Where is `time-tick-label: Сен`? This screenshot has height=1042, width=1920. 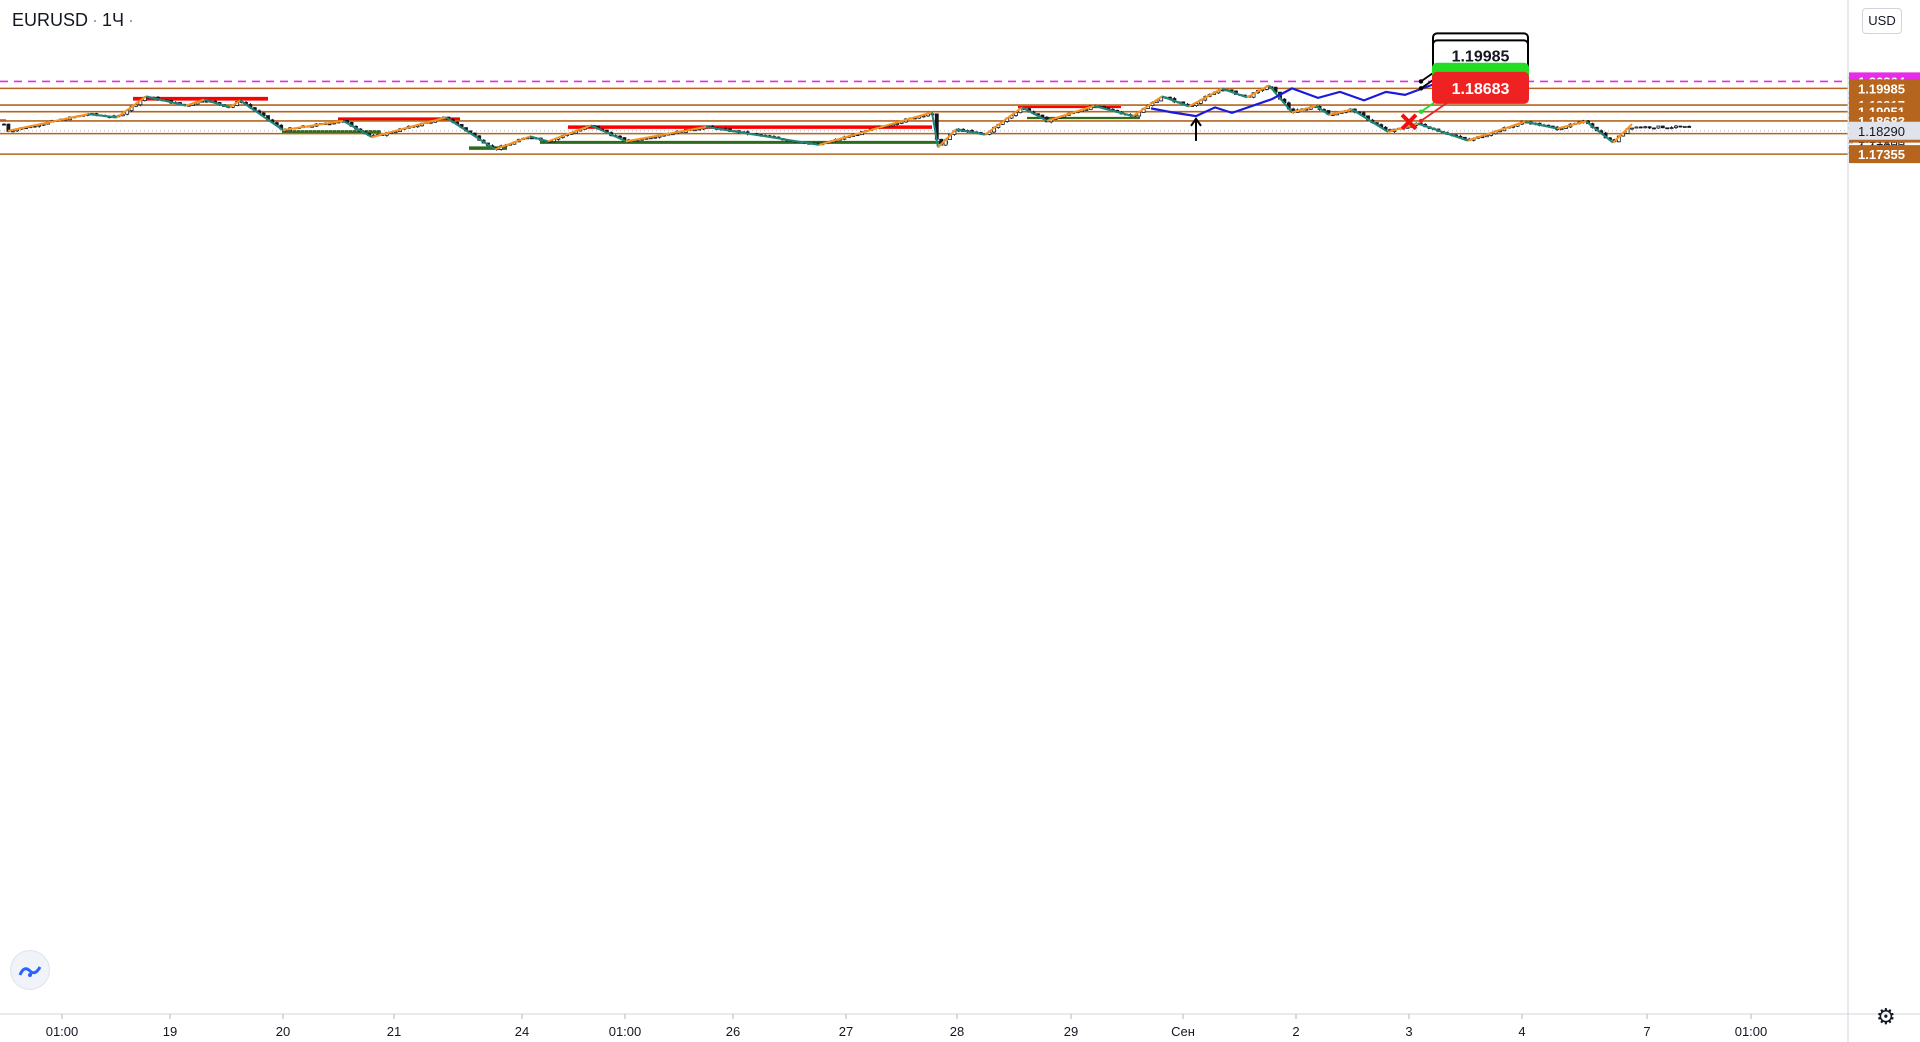 time-tick-label: Сен is located at coordinates (1183, 1031).